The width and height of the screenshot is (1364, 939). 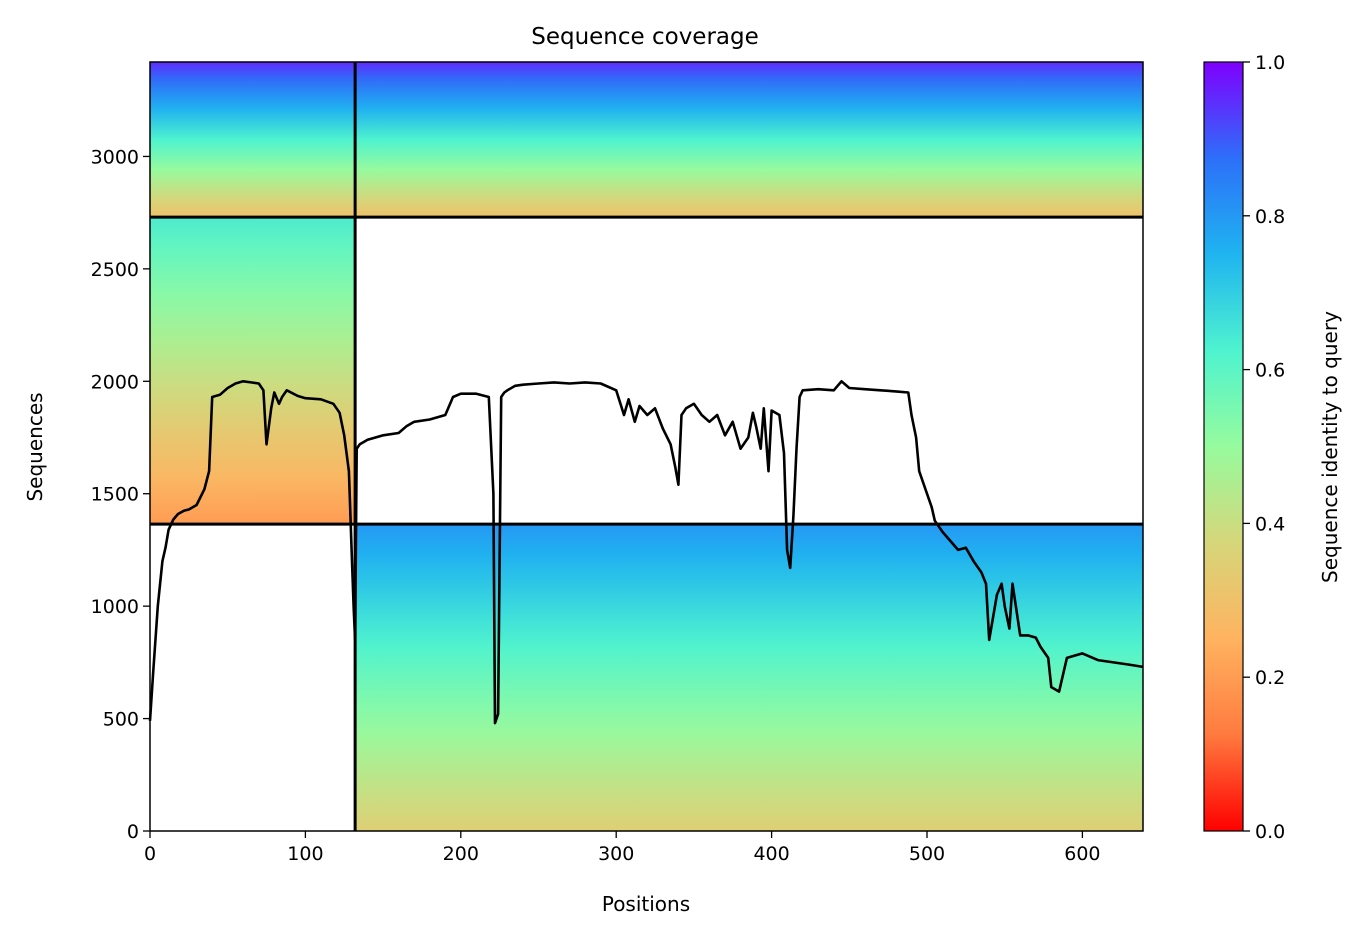 I want to click on y-tick-label: 1000, so click(x=115, y=607).